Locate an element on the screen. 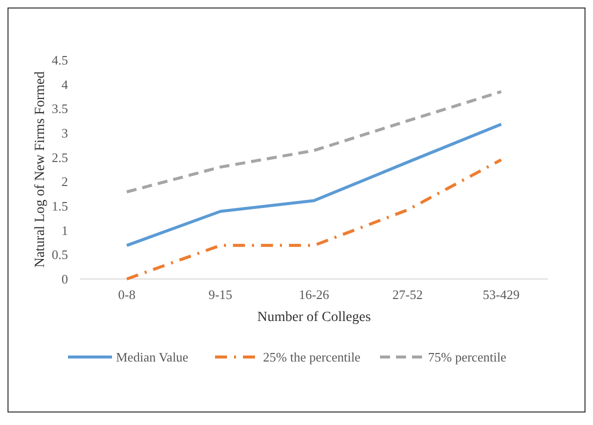 The height and width of the screenshot is (425, 593). y-tick-label: 3.5 is located at coordinates (60, 108).